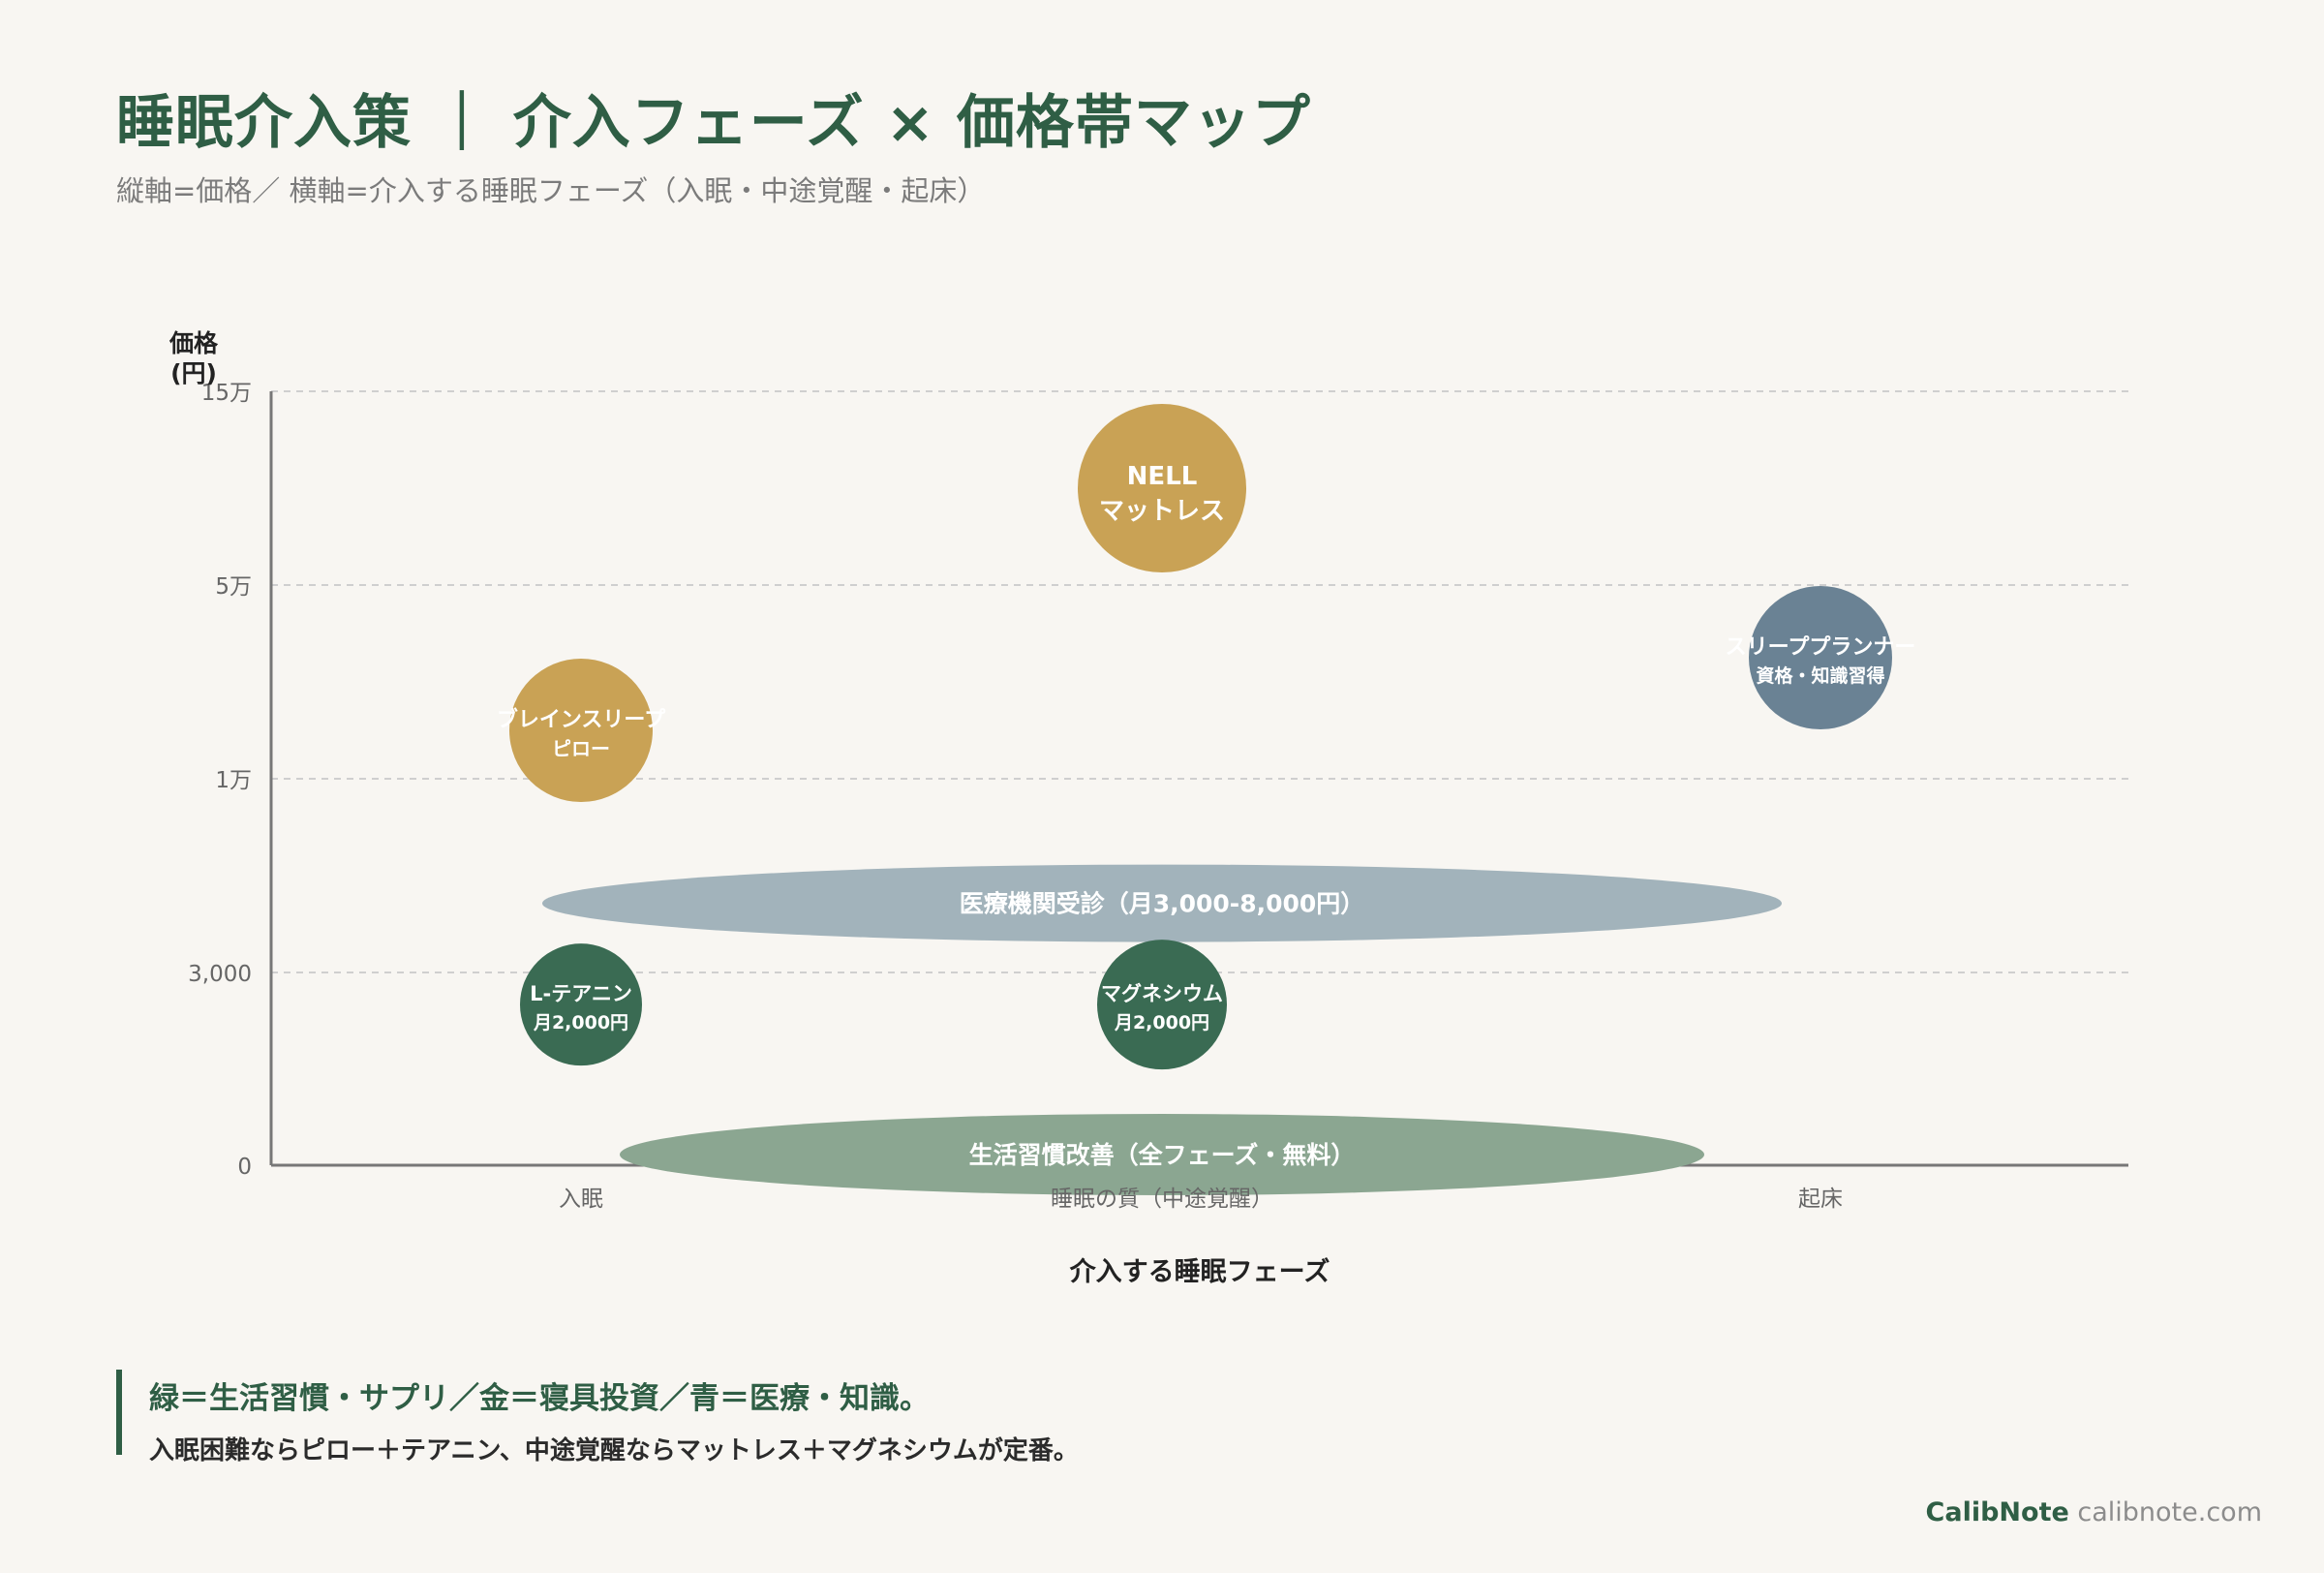  Describe the element at coordinates (1997, 1512) in the screenshot. I see `brand-name: CalibNote` at that location.